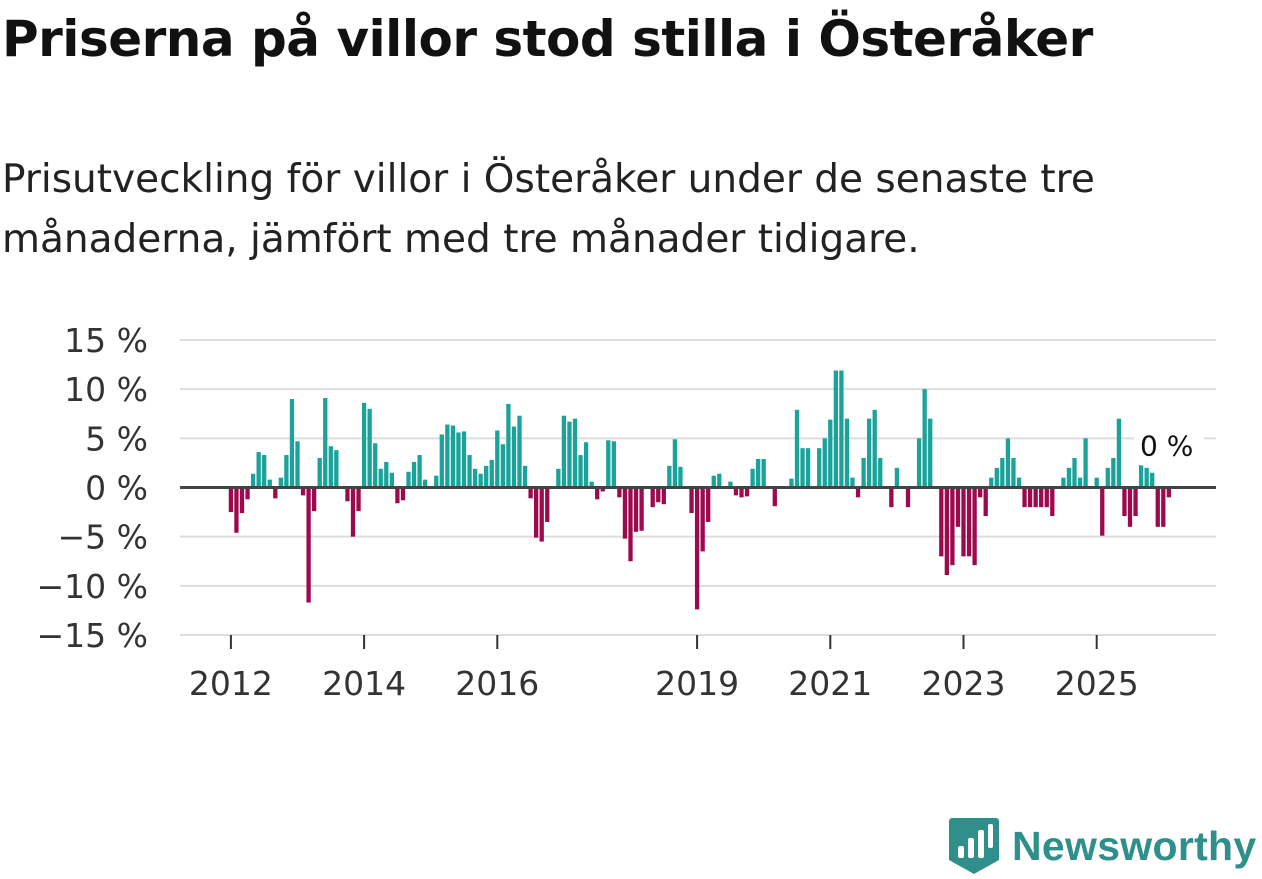 Image resolution: width=1262 pixels, height=879 pixels. I want to click on newsworthy-icon, so click(974, 846).